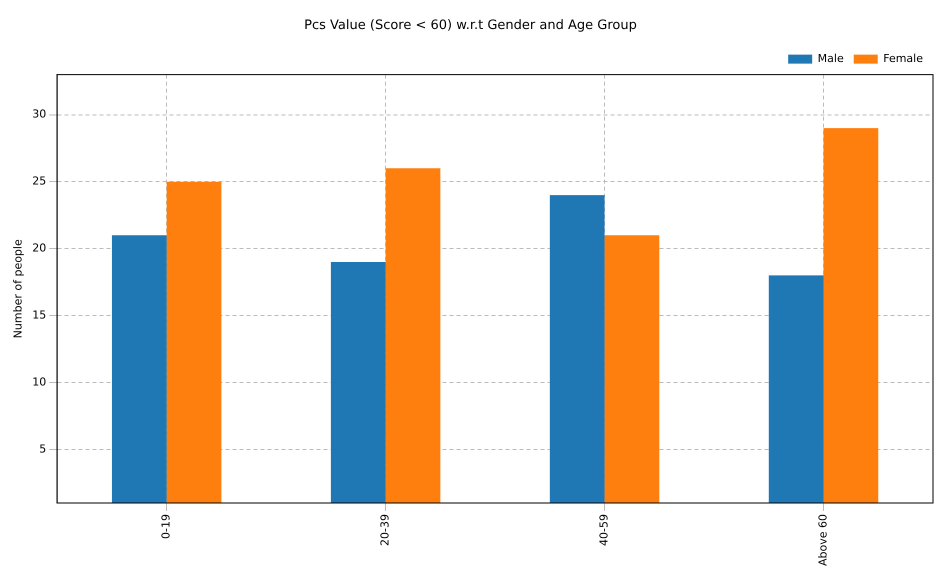  Describe the element at coordinates (39, 315) in the screenshot. I see `y-tick-label: 15` at that location.